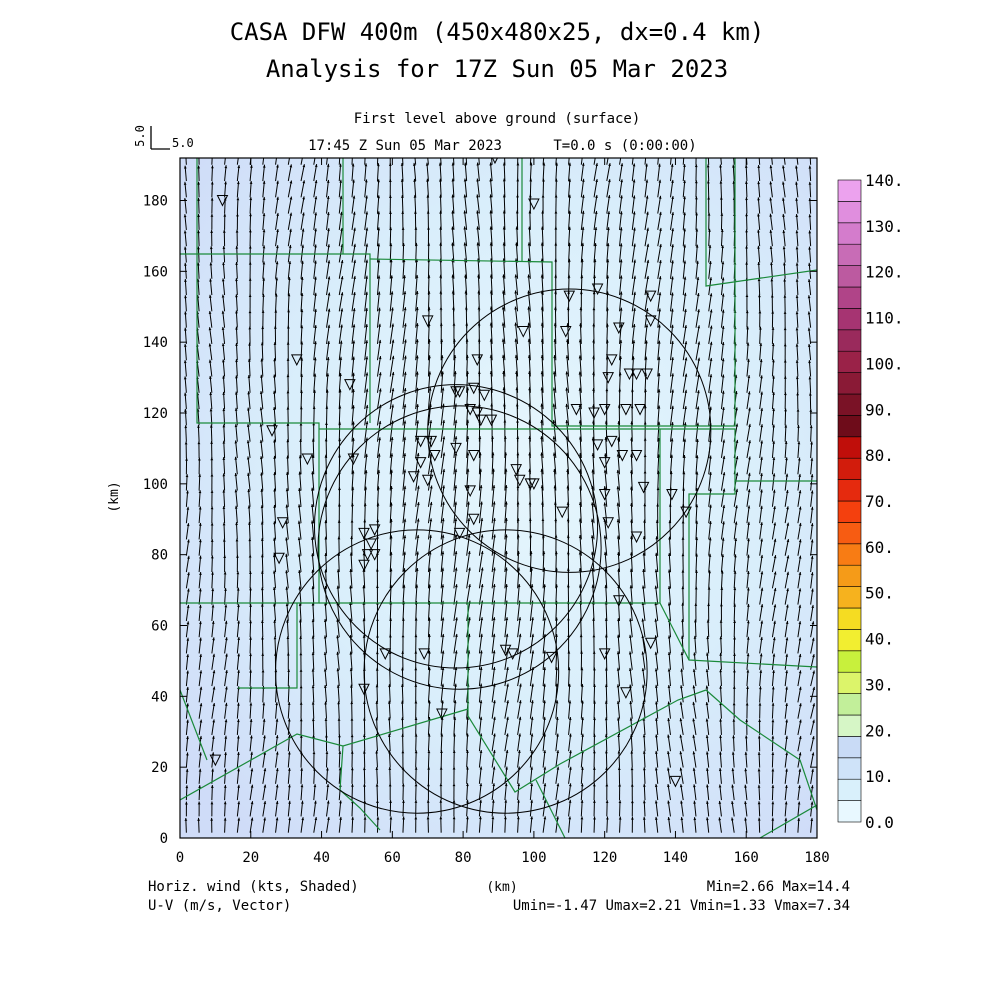 Image resolution: width=1000 pixels, height=1005 pixels. What do you see at coordinates (180, 858) in the screenshot?
I see `x-tick-label: 0` at bounding box center [180, 858].